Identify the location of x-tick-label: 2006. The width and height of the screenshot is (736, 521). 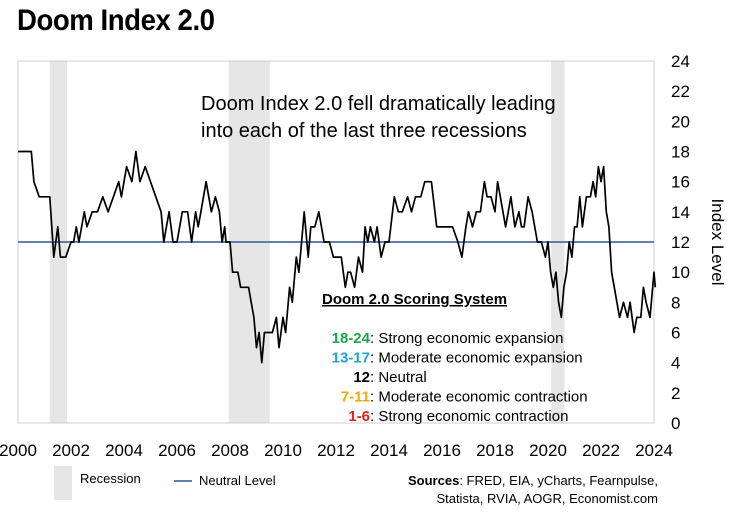
(177, 450).